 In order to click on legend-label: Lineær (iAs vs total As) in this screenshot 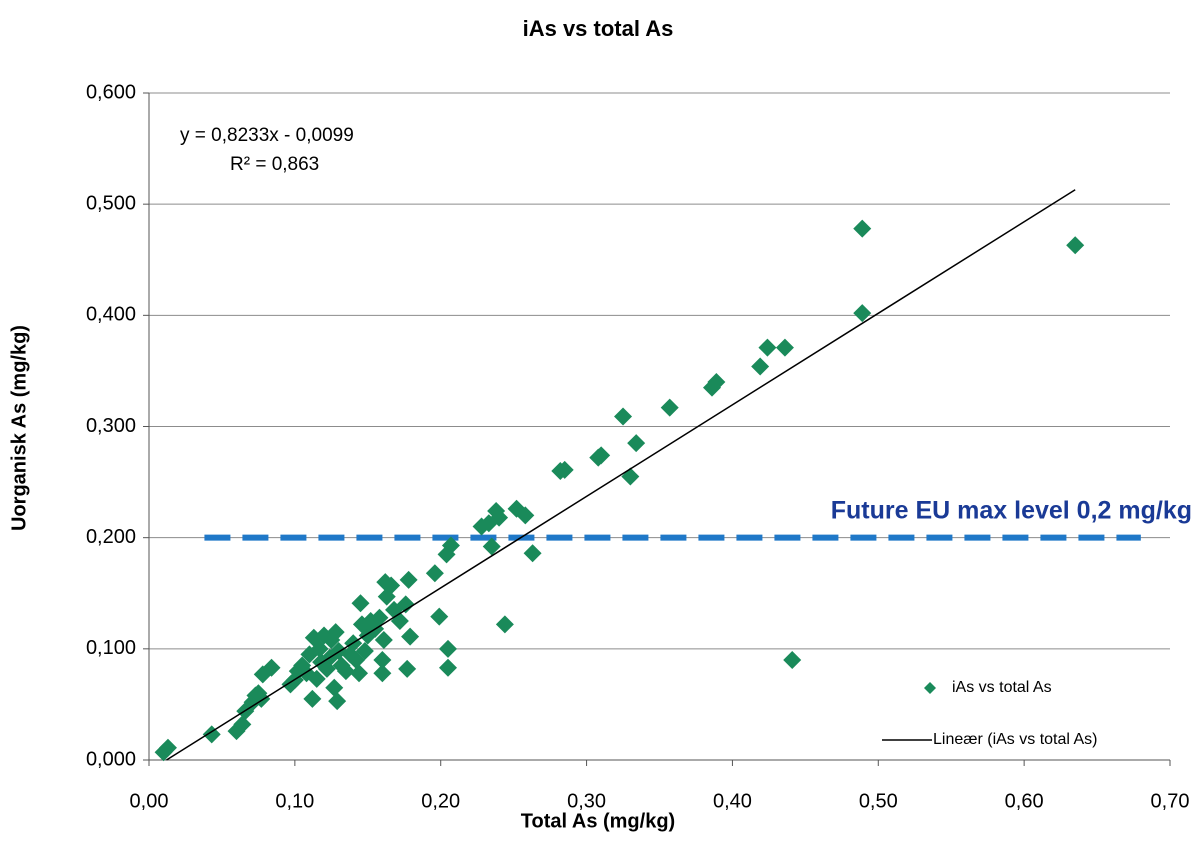, I will do `click(1015, 739)`.